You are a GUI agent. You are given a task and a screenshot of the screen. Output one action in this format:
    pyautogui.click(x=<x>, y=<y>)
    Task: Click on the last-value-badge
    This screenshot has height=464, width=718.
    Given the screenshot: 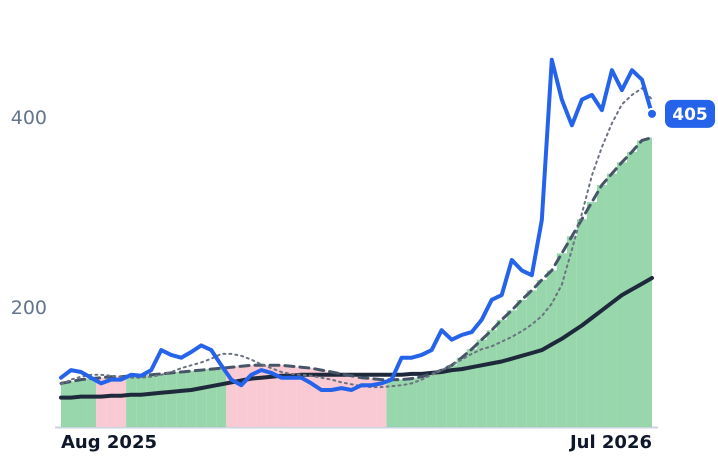 What is the action you would take?
    pyautogui.click(x=690, y=113)
    